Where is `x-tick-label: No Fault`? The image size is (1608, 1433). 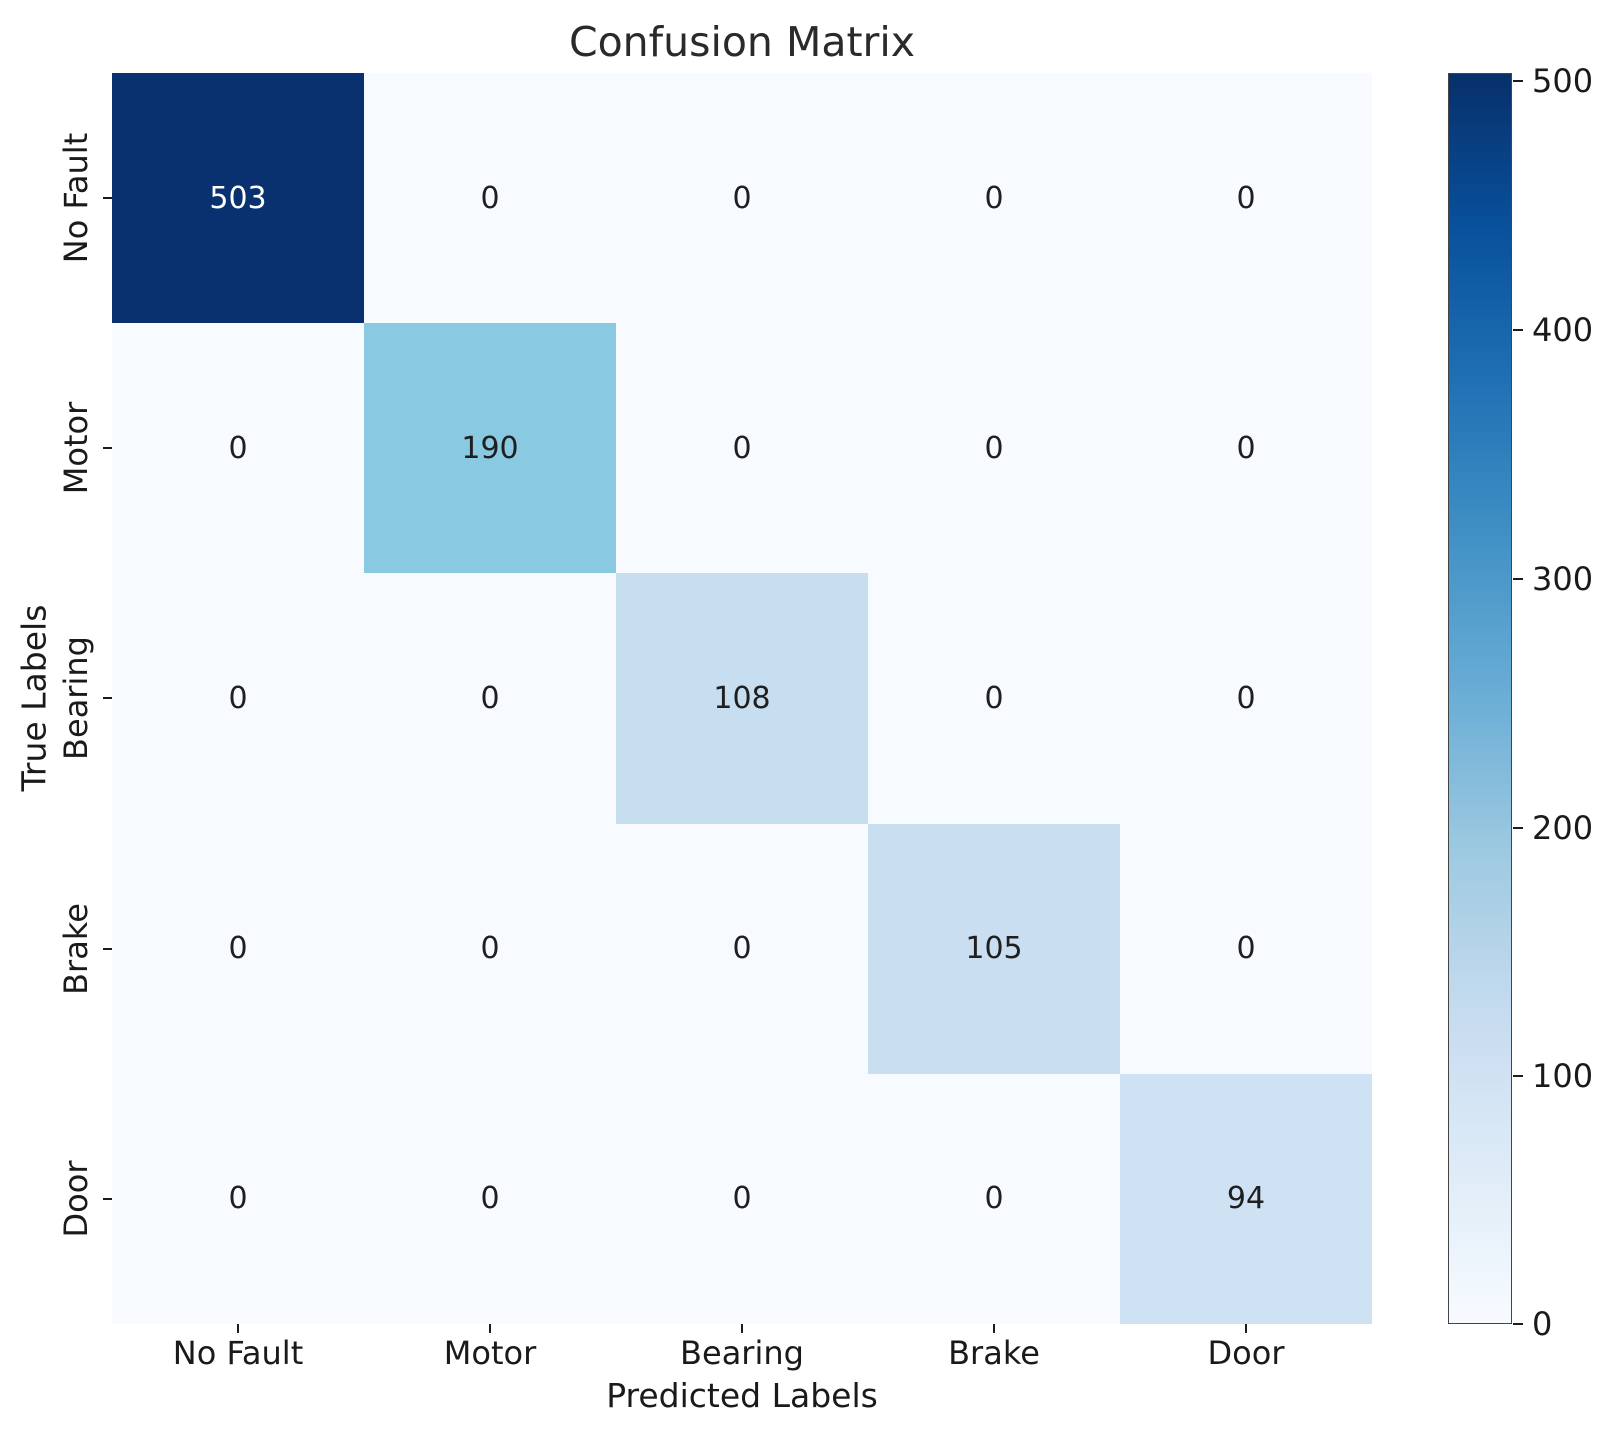
x-tick-label: No Fault is located at coordinates (238, 1353).